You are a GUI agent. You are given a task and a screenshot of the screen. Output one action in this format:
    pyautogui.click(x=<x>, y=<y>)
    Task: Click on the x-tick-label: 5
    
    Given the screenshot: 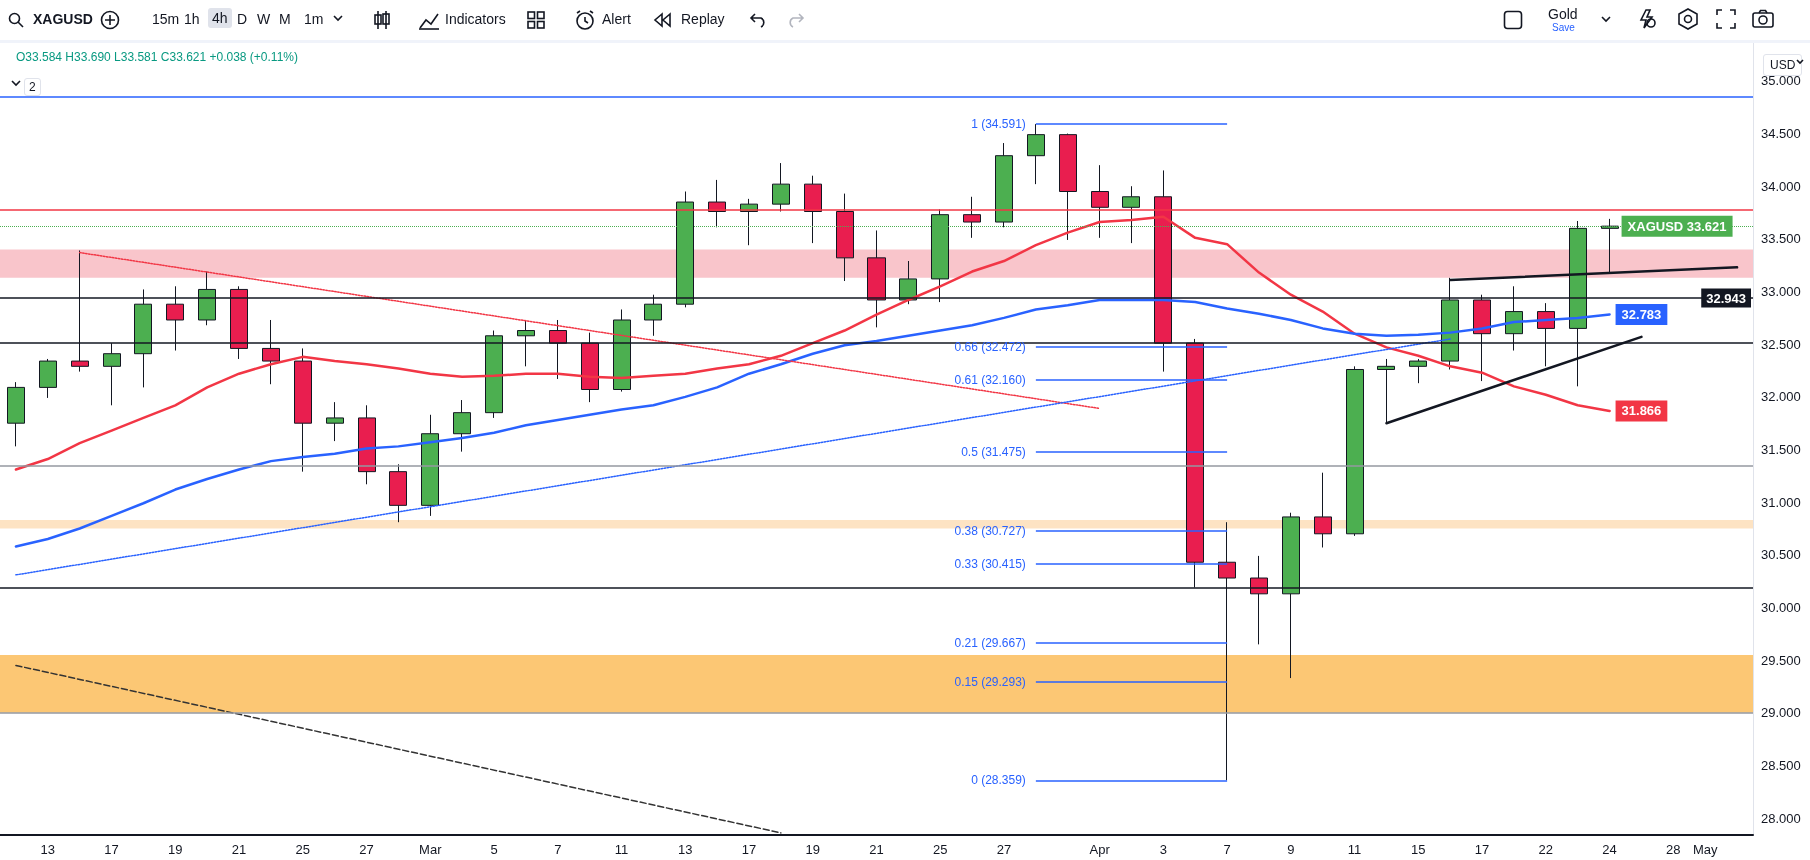 What is the action you would take?
    pyautogui.click(x=494, y=849)
    